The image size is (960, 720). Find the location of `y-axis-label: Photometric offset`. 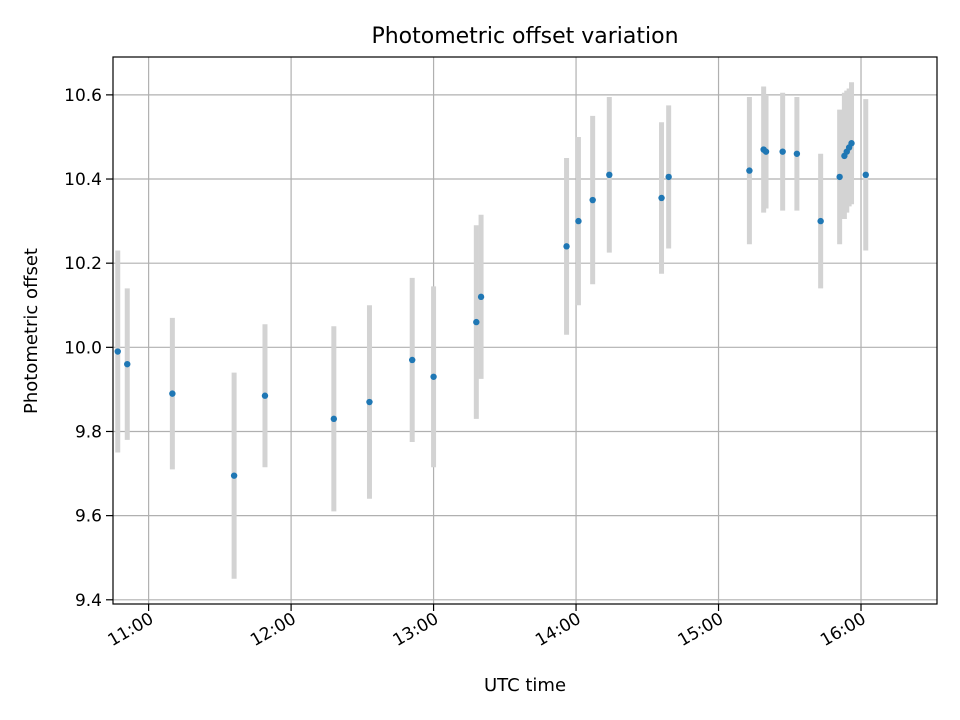

y-axis-label: Photometric offset is located at coordinates (31, 331).